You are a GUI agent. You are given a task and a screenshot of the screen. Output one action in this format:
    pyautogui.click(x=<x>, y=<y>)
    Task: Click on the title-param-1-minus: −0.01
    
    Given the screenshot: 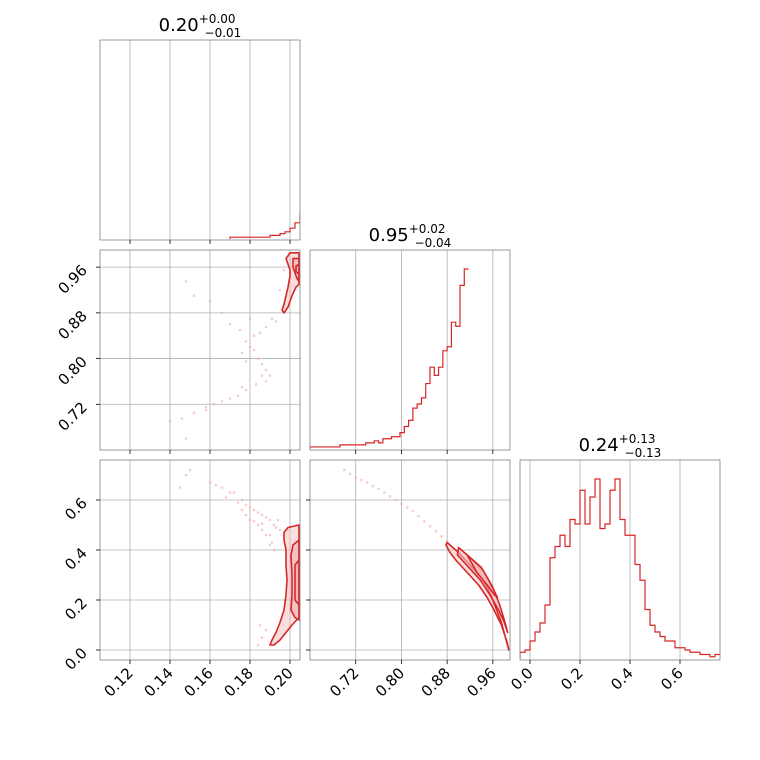 What is the action you would take?
    pyautogui.click(x=223, y=33)
    